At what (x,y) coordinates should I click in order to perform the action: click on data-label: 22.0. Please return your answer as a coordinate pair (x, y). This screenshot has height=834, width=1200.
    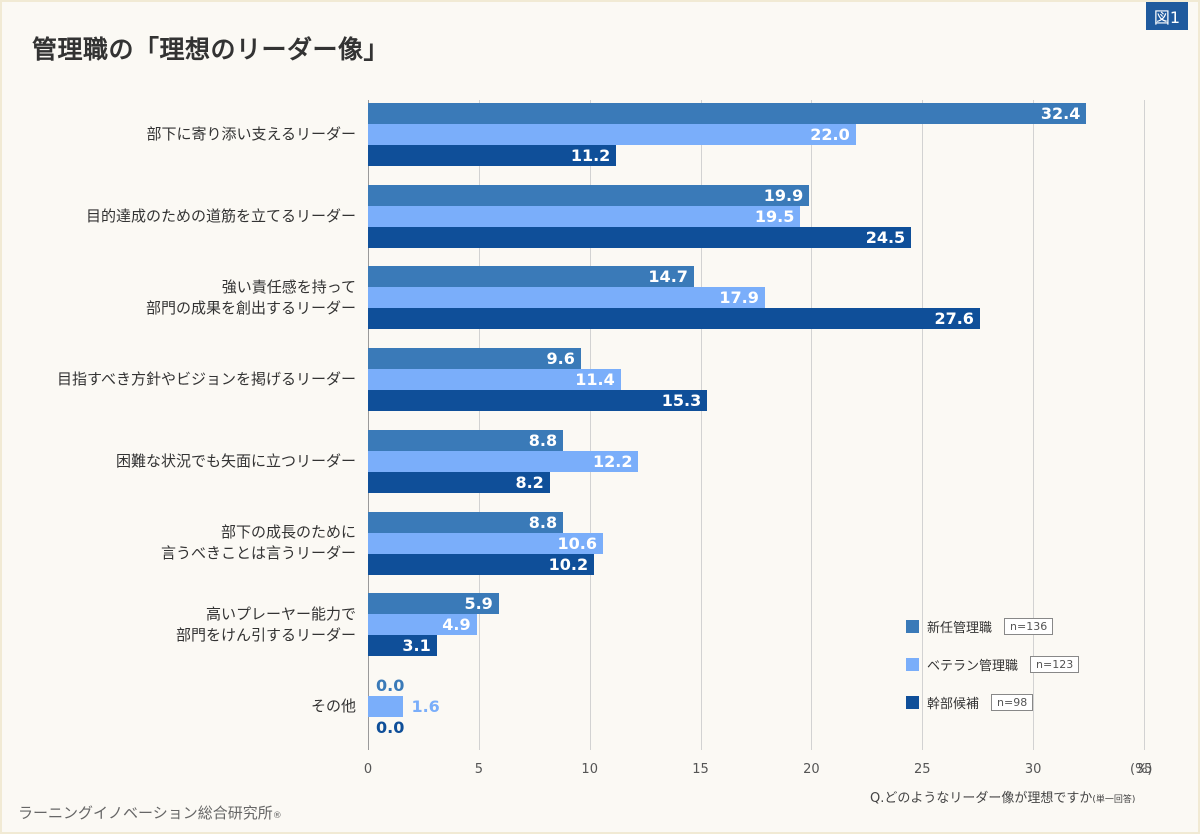
    Looking at the image, I should click on (830, 134).